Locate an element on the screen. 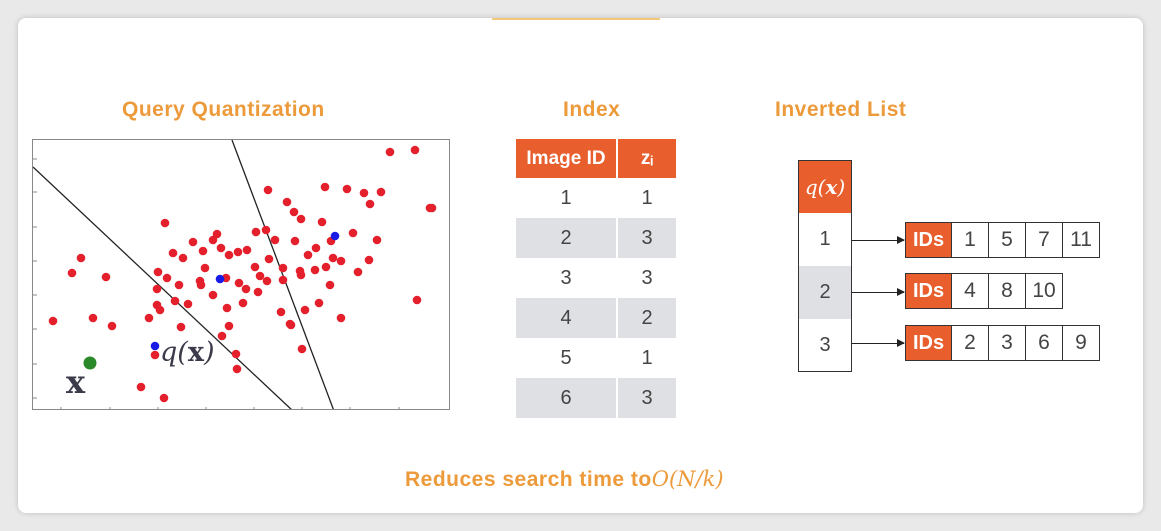  query-point is located at coordinates (90, 363).